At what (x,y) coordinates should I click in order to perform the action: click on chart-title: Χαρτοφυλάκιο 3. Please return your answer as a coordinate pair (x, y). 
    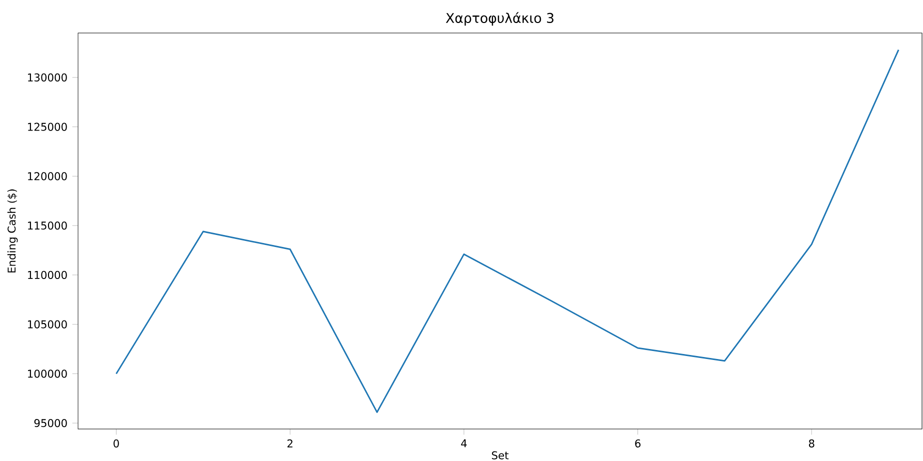
    Looking at the image, I should click on (500, 19).